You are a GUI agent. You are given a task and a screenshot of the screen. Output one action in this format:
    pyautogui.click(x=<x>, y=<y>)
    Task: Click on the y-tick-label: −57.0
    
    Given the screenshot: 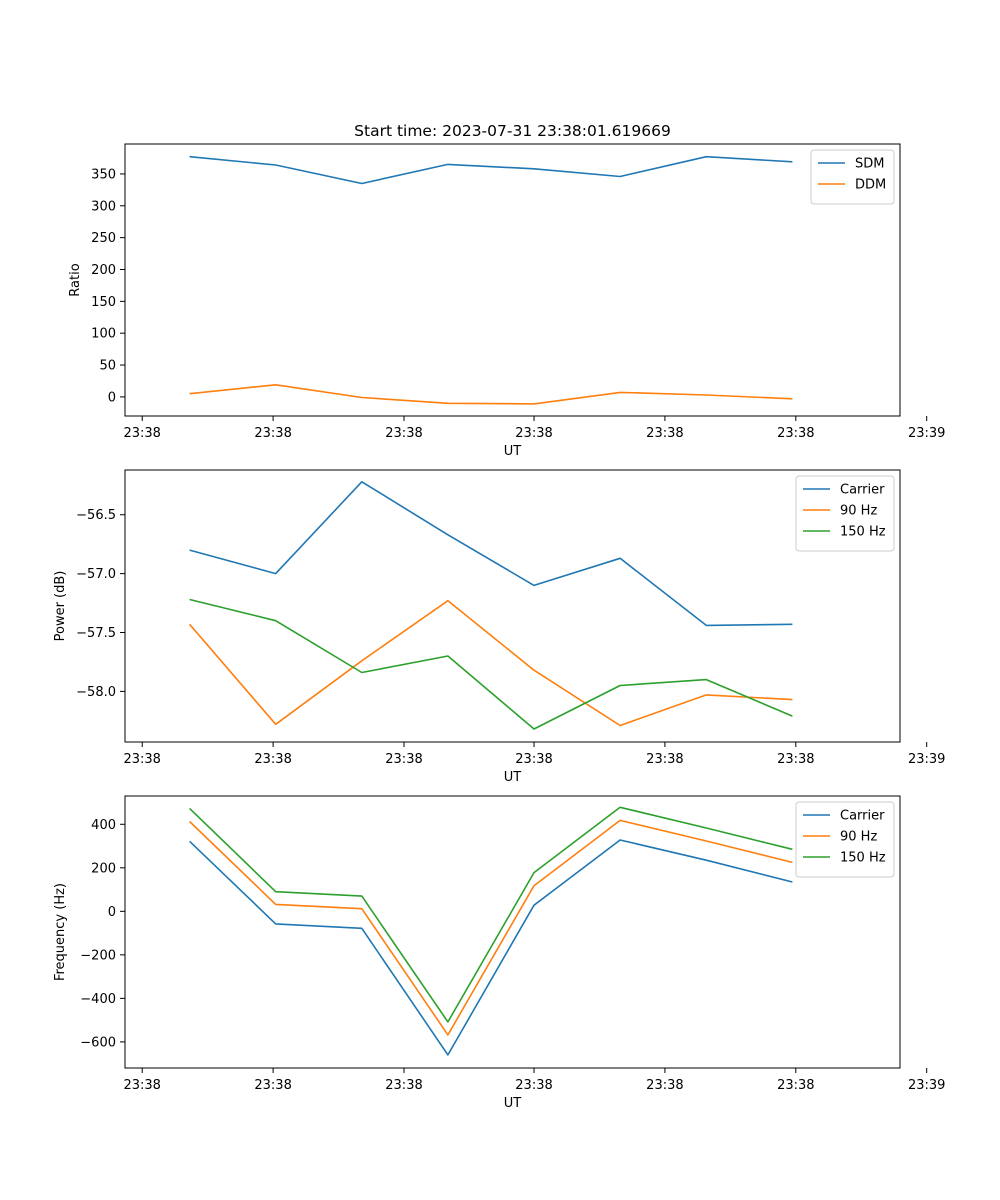 What is the action you would take?
    pyautogui.click(x=96, y=574)
    